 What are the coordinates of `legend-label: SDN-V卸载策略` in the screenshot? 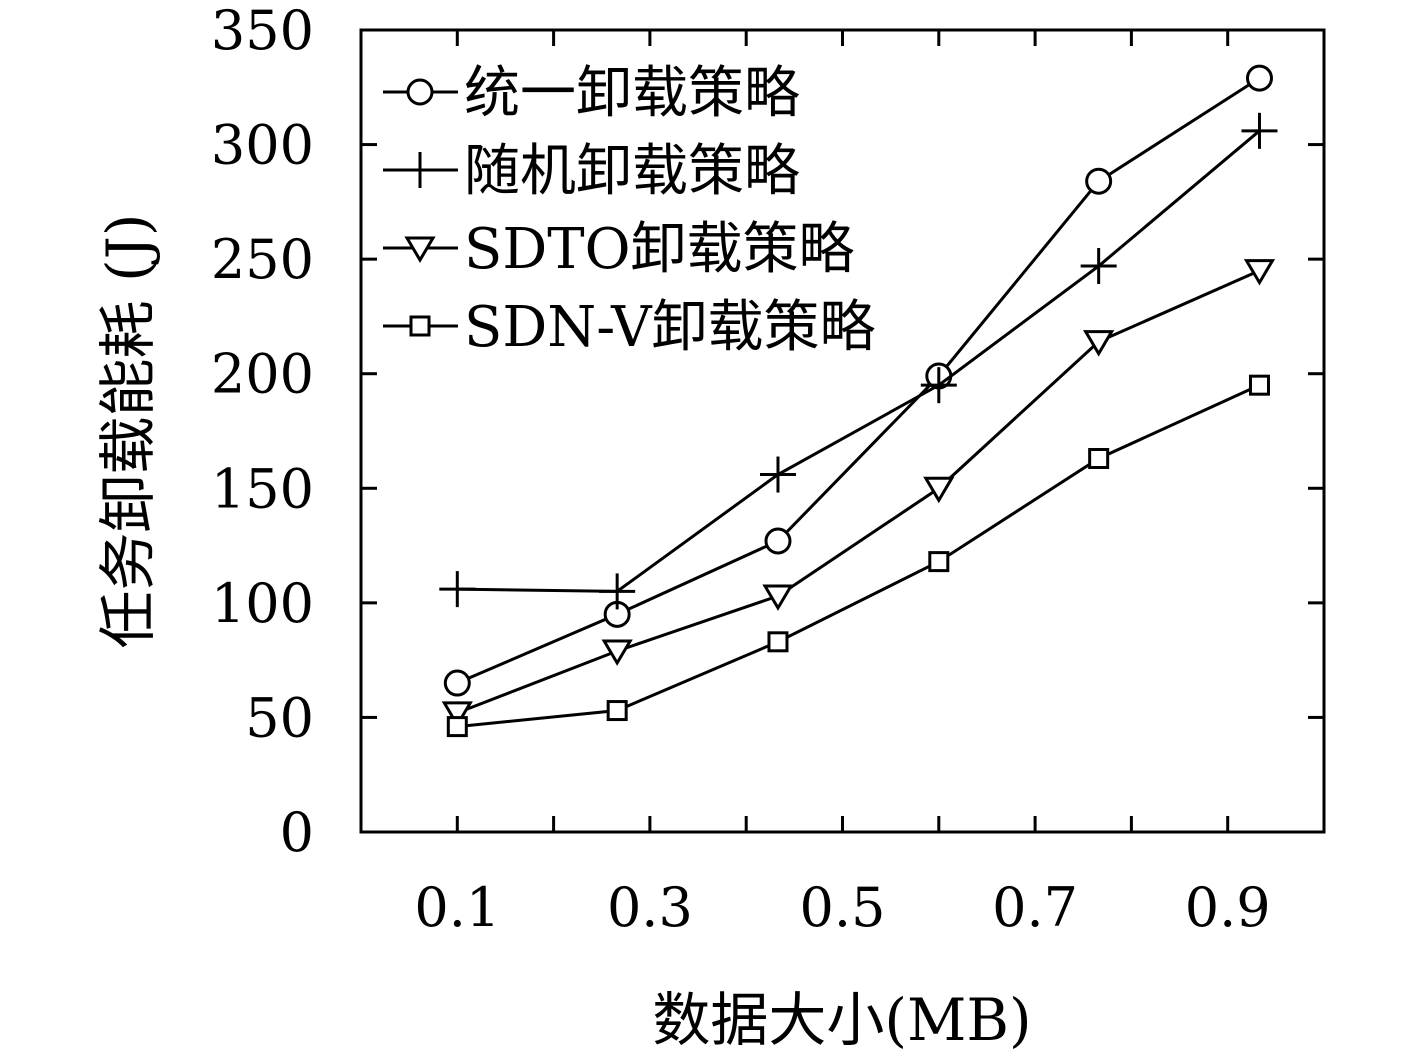 It's located at (670, 327).